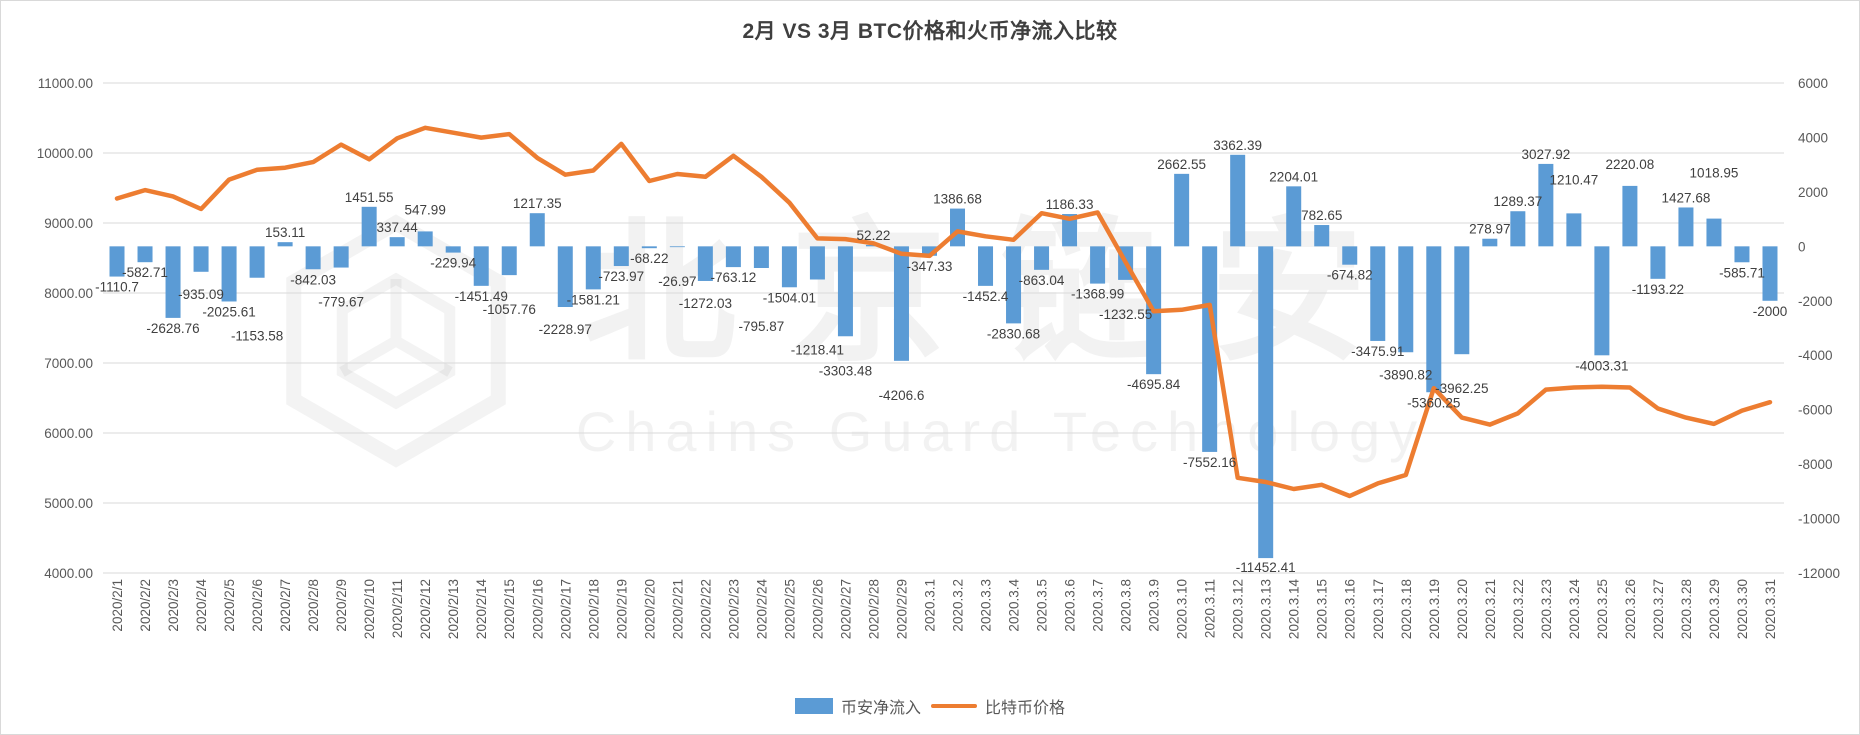 Image resolution: width=1860 pixels, height=735 pixels. Describe the element at coordinates (986, 605) in the screenshot. I see `x-axis-label: 2020.3.3` at that location.